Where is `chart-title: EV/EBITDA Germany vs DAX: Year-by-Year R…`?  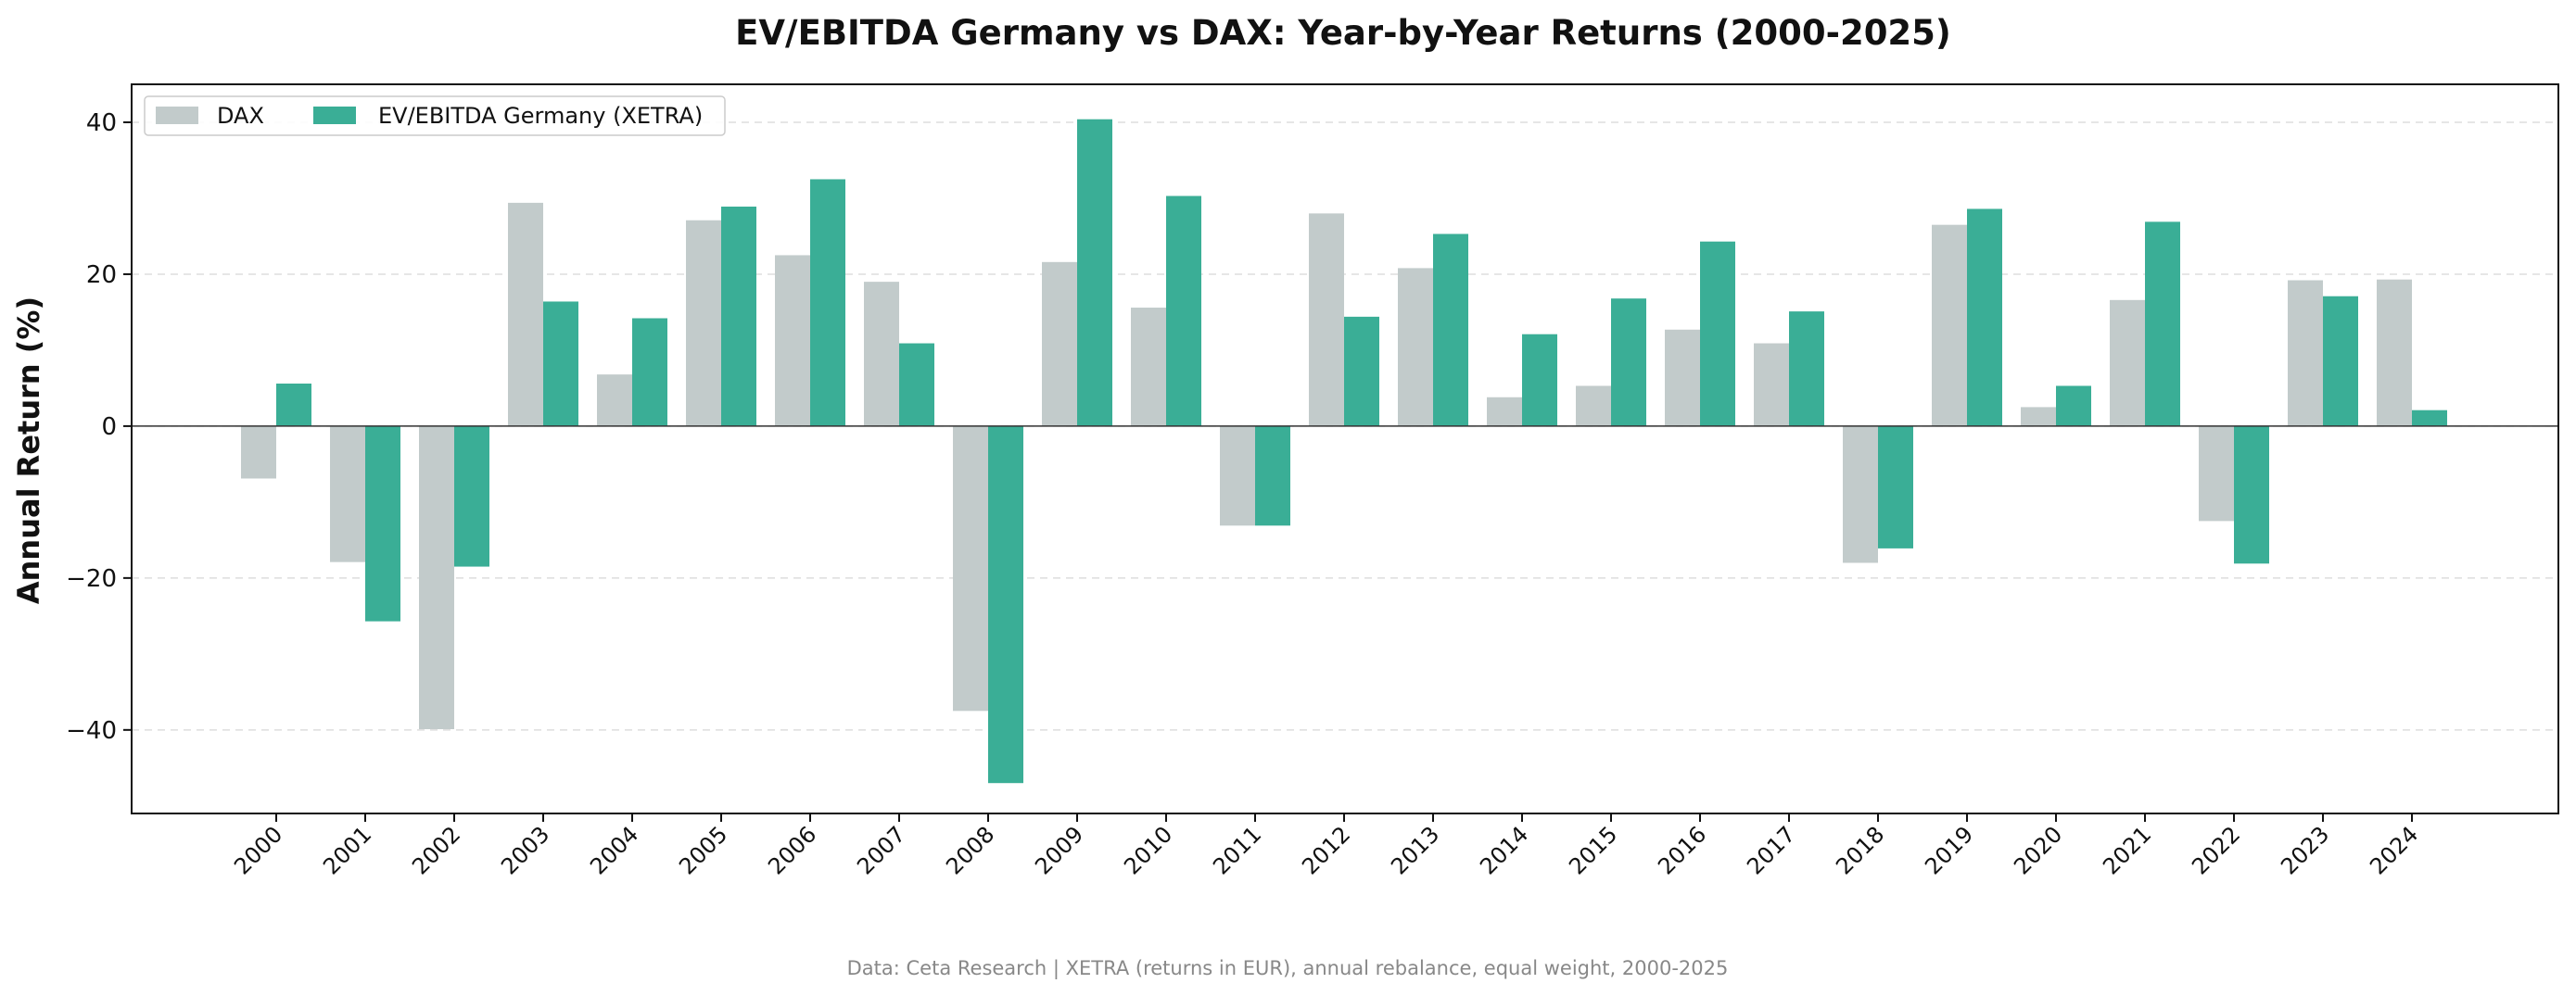
chart-title: EV/EBITDA Germany vs DAX: Year-by-Year R… is located at coordinates (1343, 33).